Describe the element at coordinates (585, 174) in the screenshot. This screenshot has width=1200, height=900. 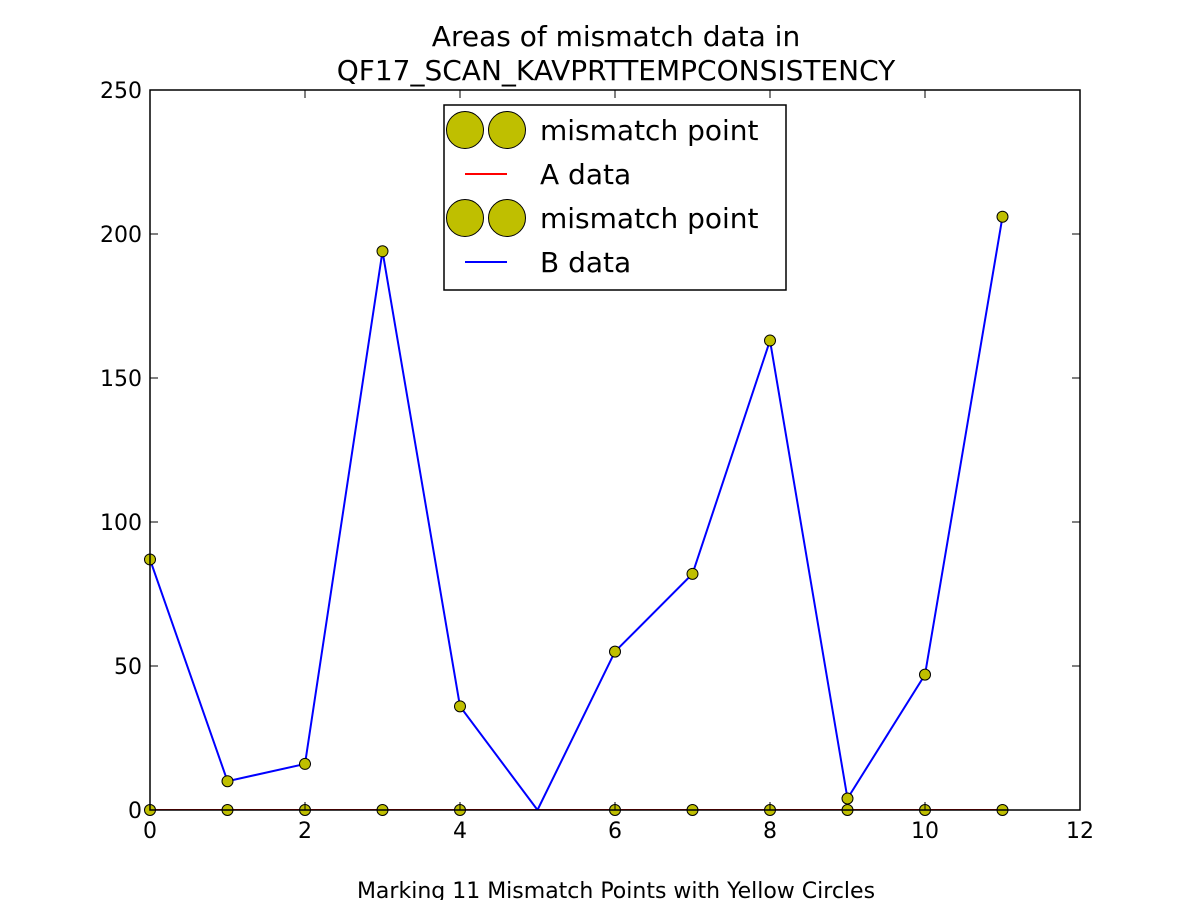
I see `legend-entry-label: A data` at that location.